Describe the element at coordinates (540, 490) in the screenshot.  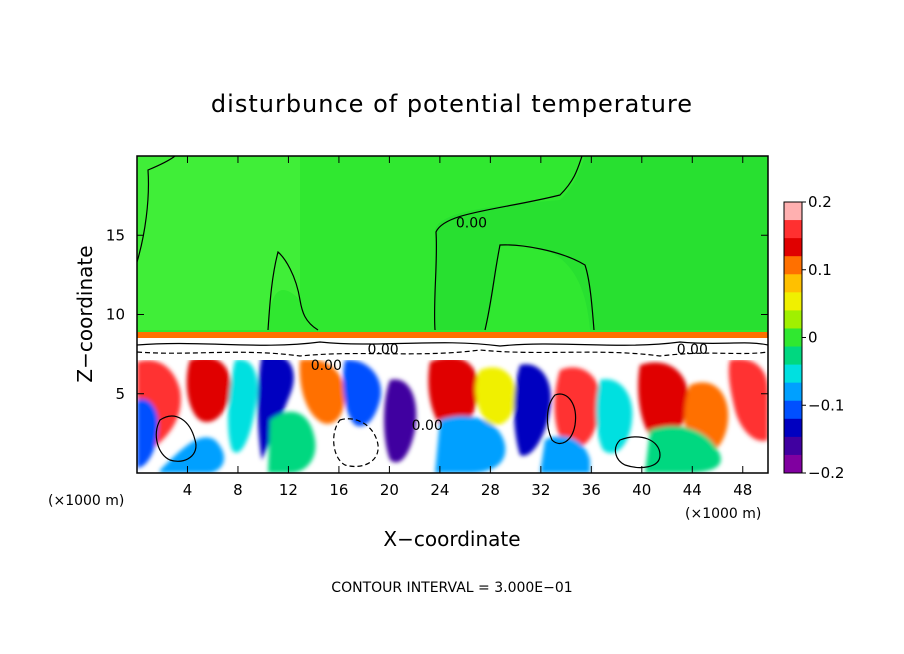
I see `x-tick-label: 32` at that location.